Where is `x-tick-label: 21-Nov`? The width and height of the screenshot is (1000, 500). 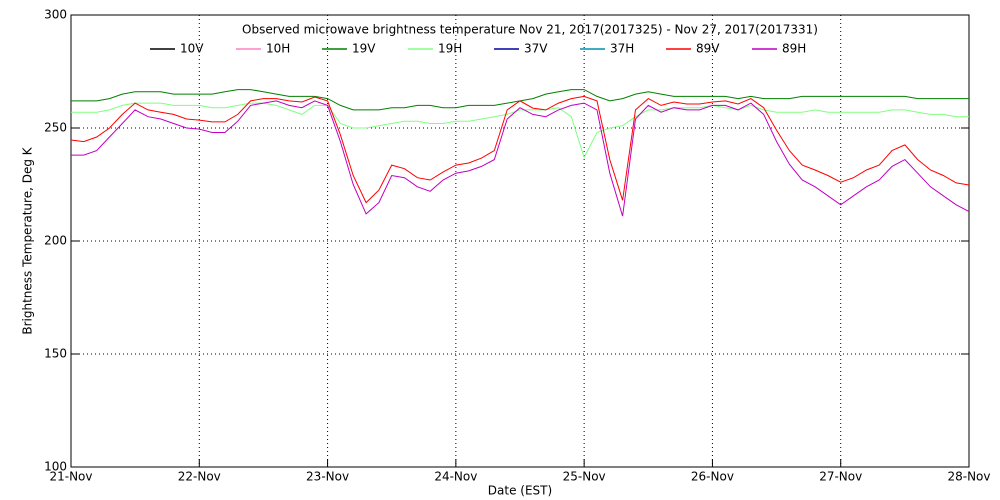
x-tick-label: 21-Nov is located at coordinates (70, 477).